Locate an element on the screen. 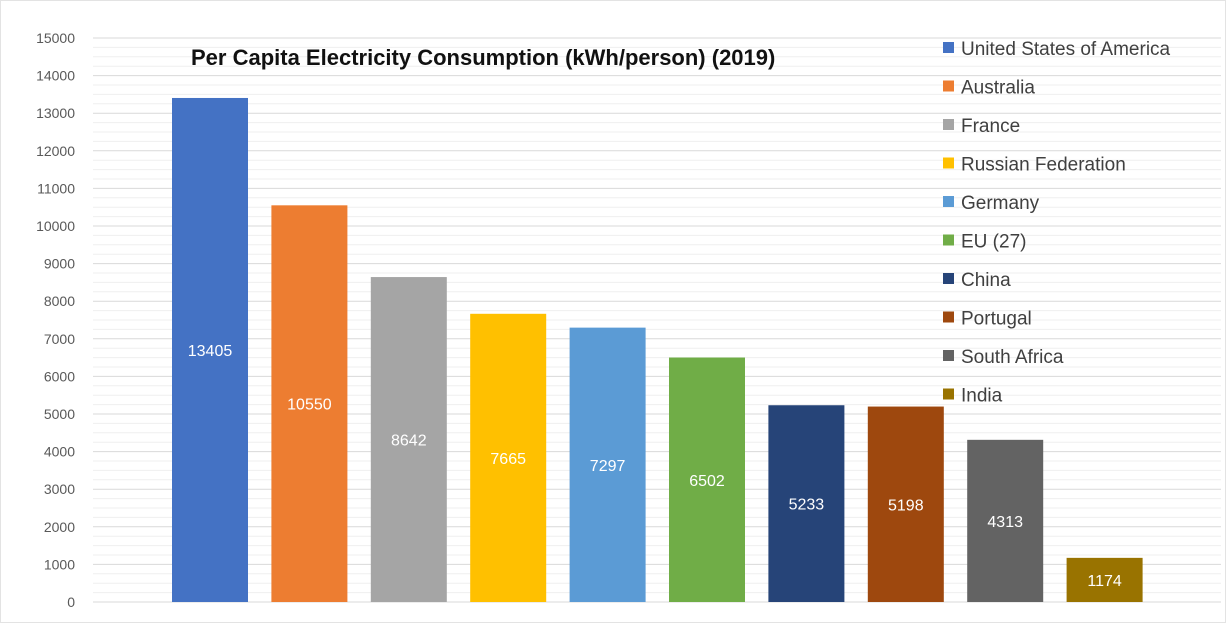  y-tick-label: 6000 is located at coordinates (59, 376).